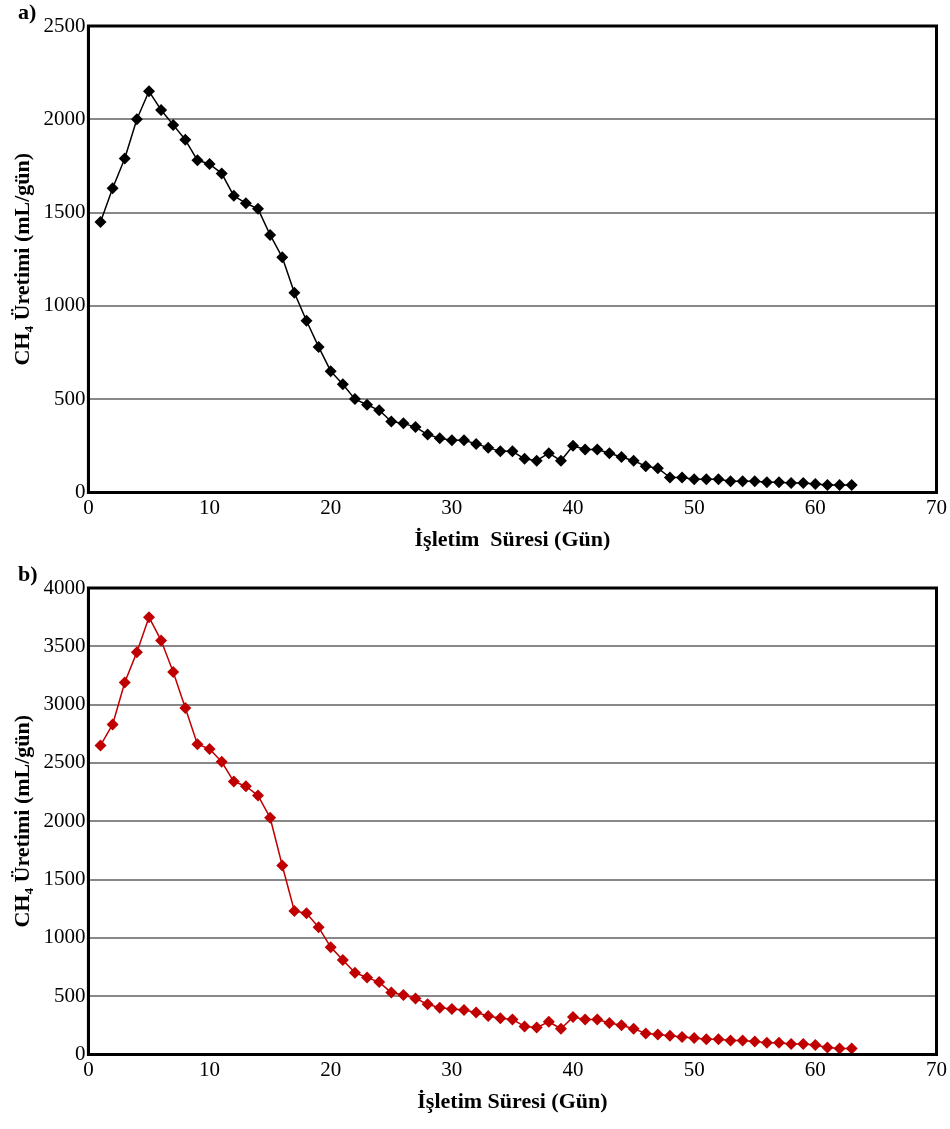 The height and width of the screenshot is (1129, 950). What do you see at coordinates (64, 703) in the screenshot?
I see `y-tick-label: 3000` at bounding box center [64, 703].